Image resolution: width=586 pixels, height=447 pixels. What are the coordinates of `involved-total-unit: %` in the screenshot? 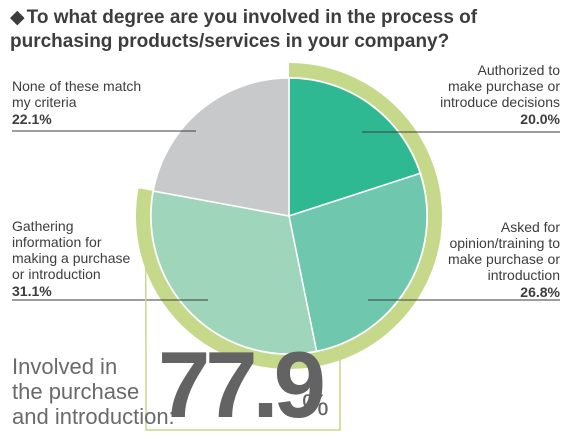 It's located at (315, 405).